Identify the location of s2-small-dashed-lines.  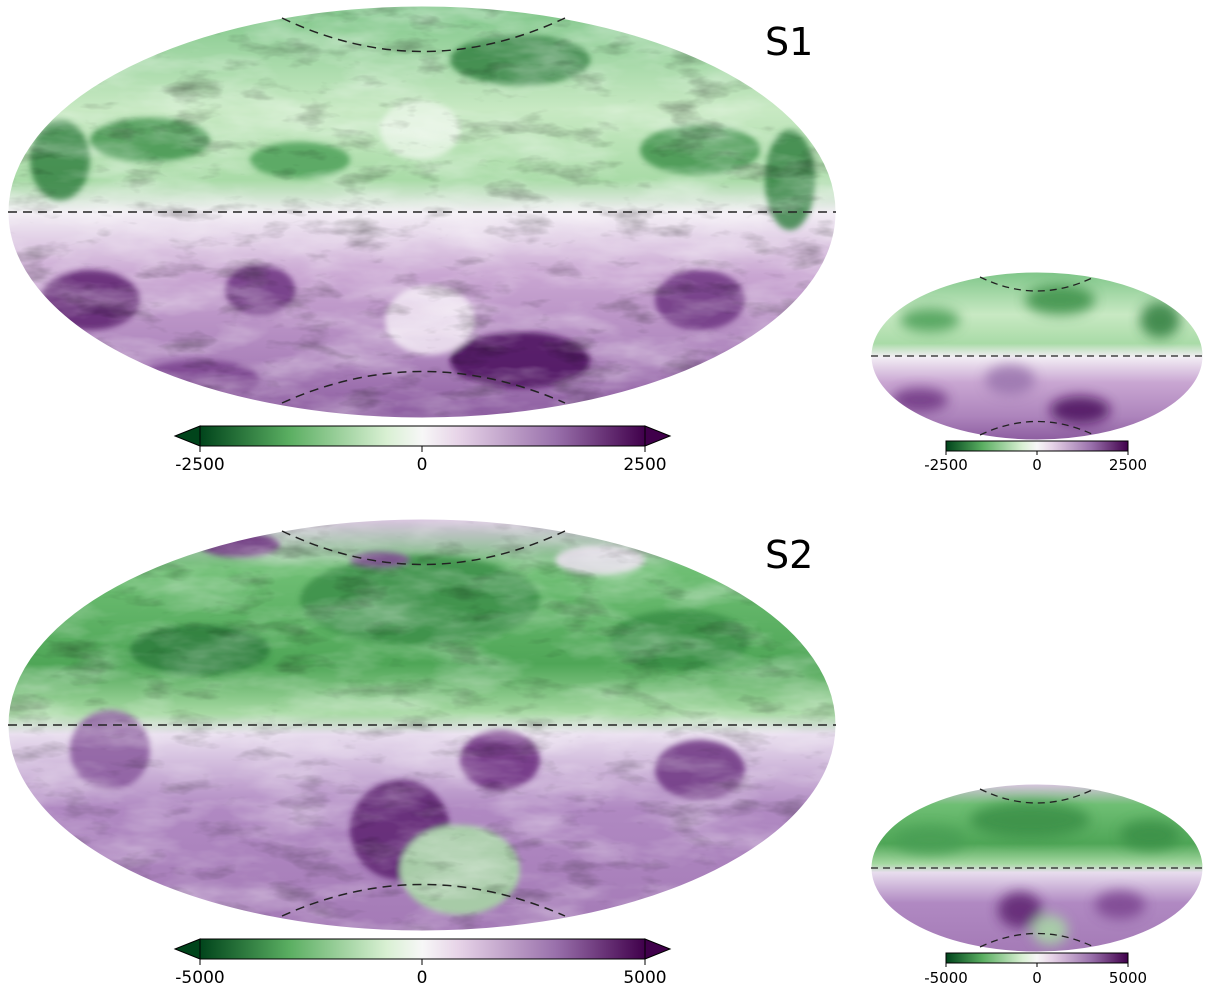
(1037, 868).